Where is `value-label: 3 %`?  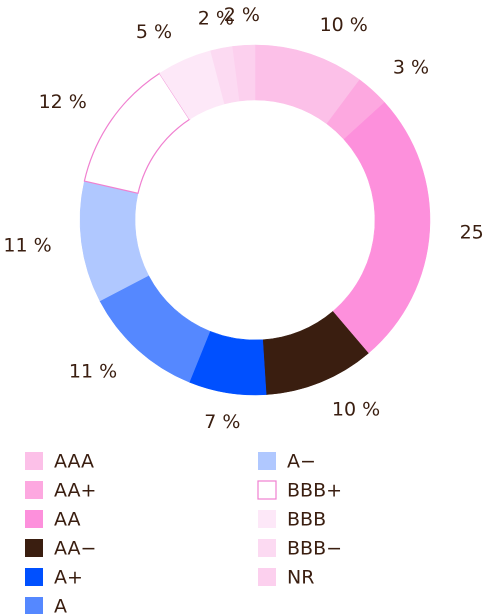
value-label: 3 % is located at coordinates (411, 68).